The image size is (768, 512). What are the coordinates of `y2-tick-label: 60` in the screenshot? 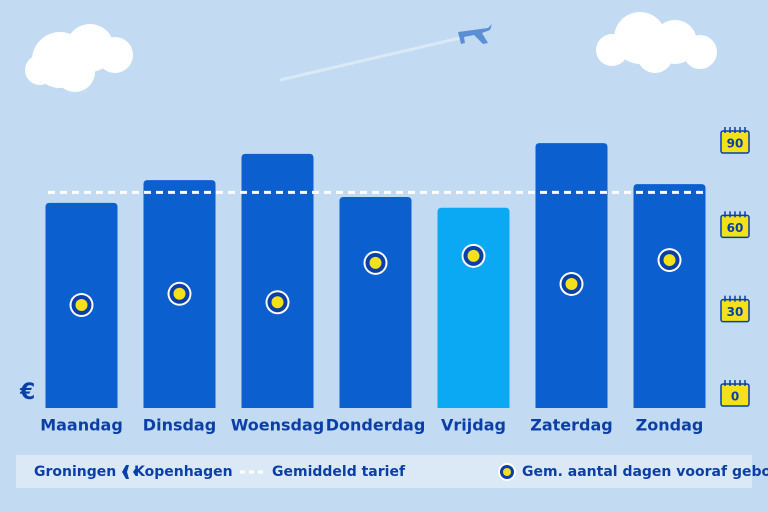 It's located at (735, 228).